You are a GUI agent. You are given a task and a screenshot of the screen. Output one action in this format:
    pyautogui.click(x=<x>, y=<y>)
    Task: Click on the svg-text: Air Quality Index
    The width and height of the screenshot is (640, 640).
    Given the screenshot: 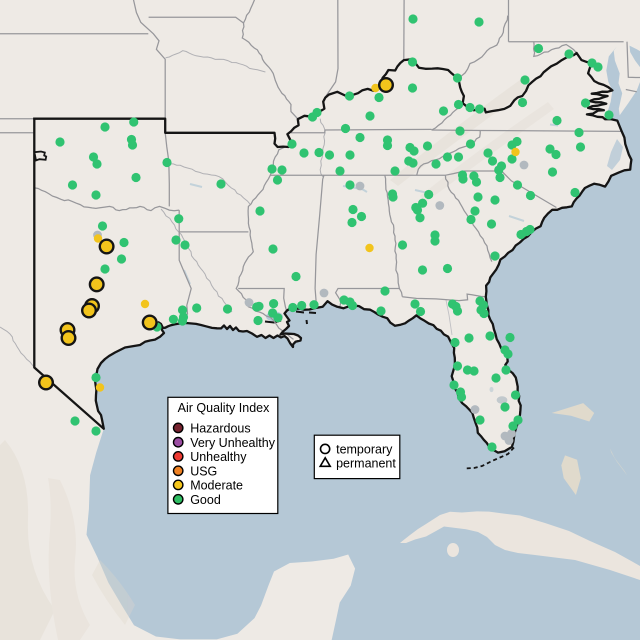 What is the action you would take?
    pyautogui.click(x=224, y=408)
    